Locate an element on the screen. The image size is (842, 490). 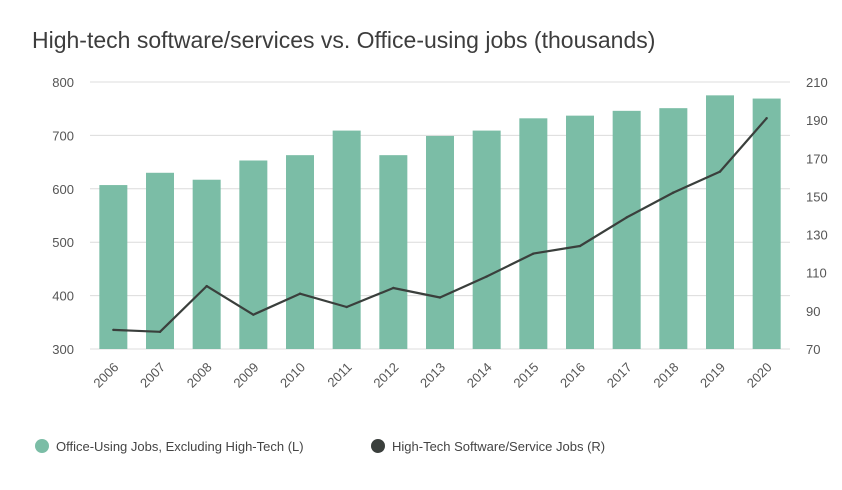
x-tick-label: 2007 is located at coordinates (152, 375).